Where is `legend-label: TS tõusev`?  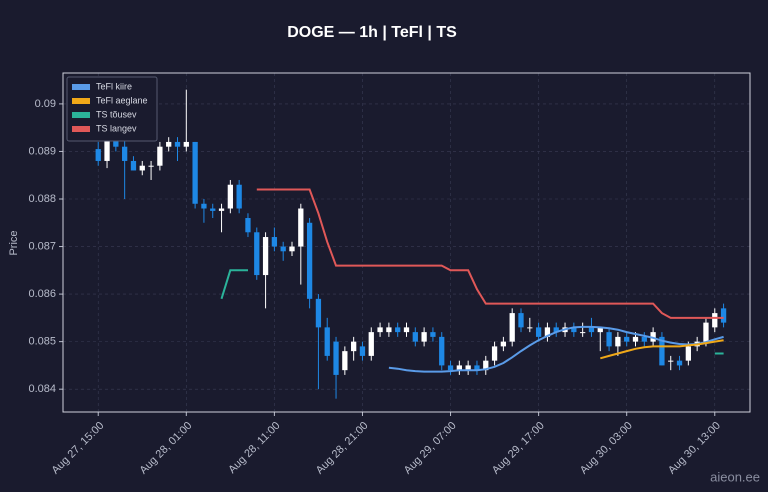 legend-label: TS tõusev is located at coordinates (116, 114).